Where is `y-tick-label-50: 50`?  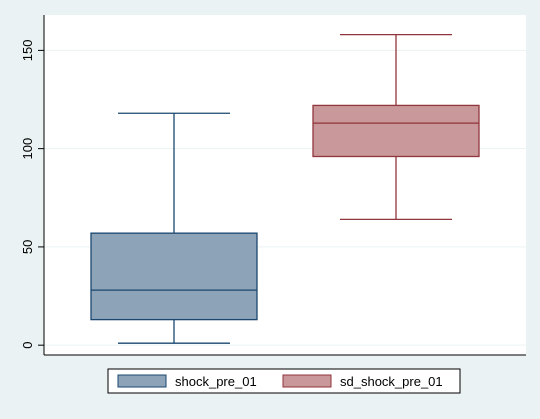 y-tick-label-50: 50 is located at coordinates (27, 247).